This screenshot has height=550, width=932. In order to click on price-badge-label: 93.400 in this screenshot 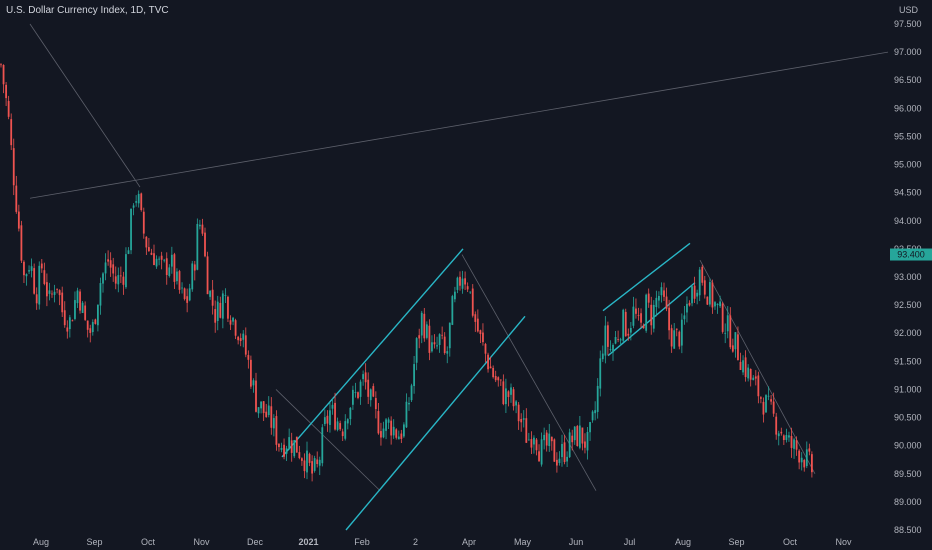, I will do `click(911, 255)`.